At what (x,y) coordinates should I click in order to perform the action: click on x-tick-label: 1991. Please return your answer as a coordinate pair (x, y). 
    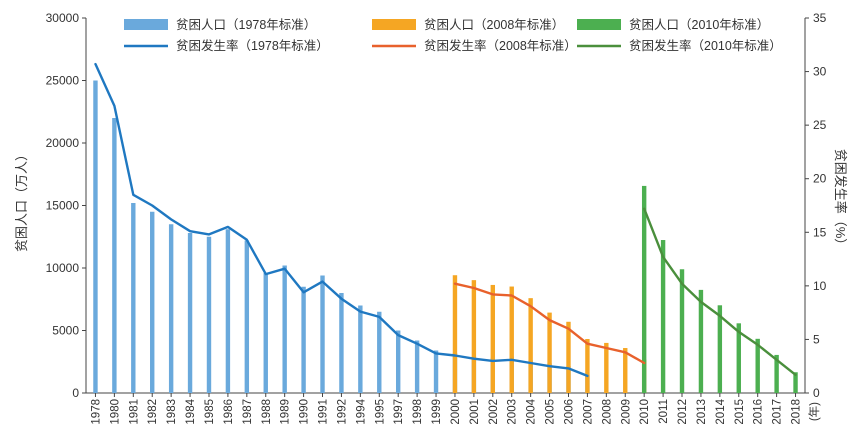
    Looking at the image, I should click on (324, 412).